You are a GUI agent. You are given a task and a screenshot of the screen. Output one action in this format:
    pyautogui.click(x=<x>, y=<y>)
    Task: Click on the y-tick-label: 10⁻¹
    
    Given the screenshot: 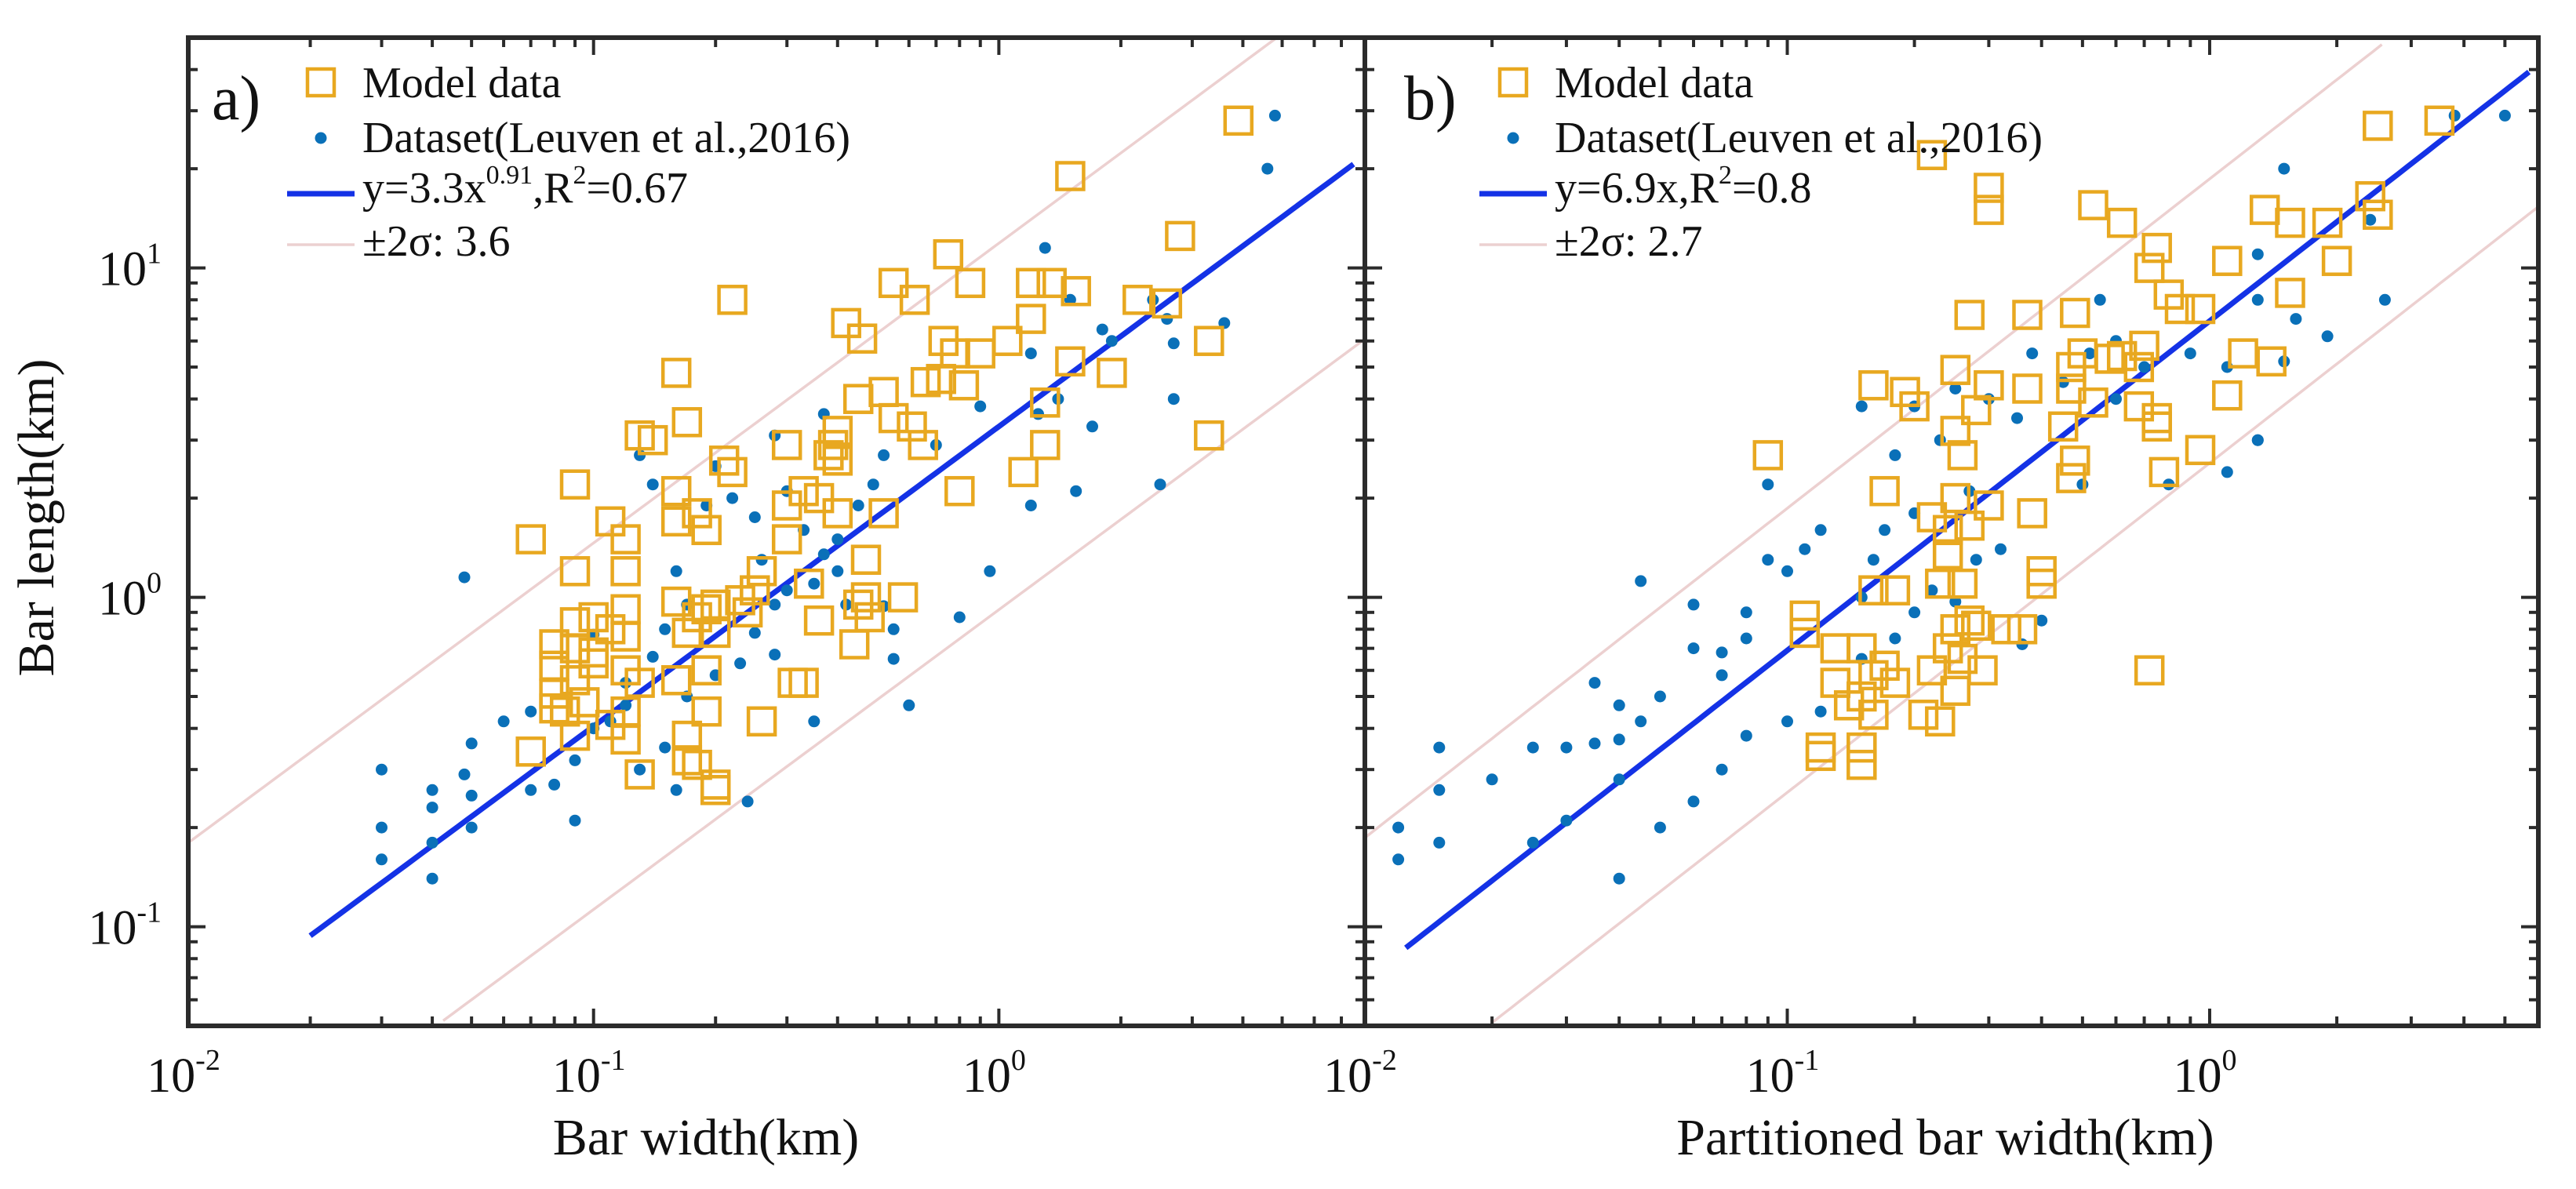 What is the action you would take?
    pyautogui.click(x=125, y=925)
    